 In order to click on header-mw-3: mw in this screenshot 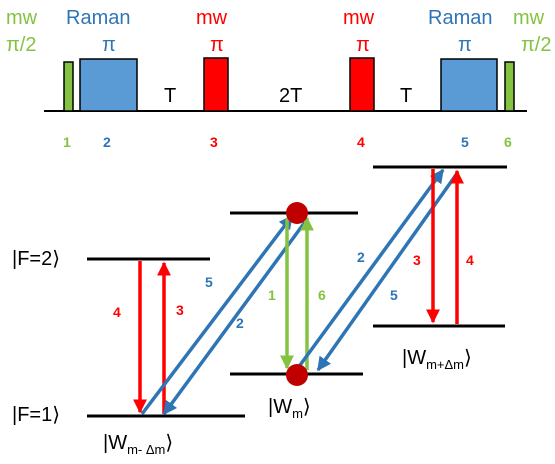, I will do `click(359, 18)`.